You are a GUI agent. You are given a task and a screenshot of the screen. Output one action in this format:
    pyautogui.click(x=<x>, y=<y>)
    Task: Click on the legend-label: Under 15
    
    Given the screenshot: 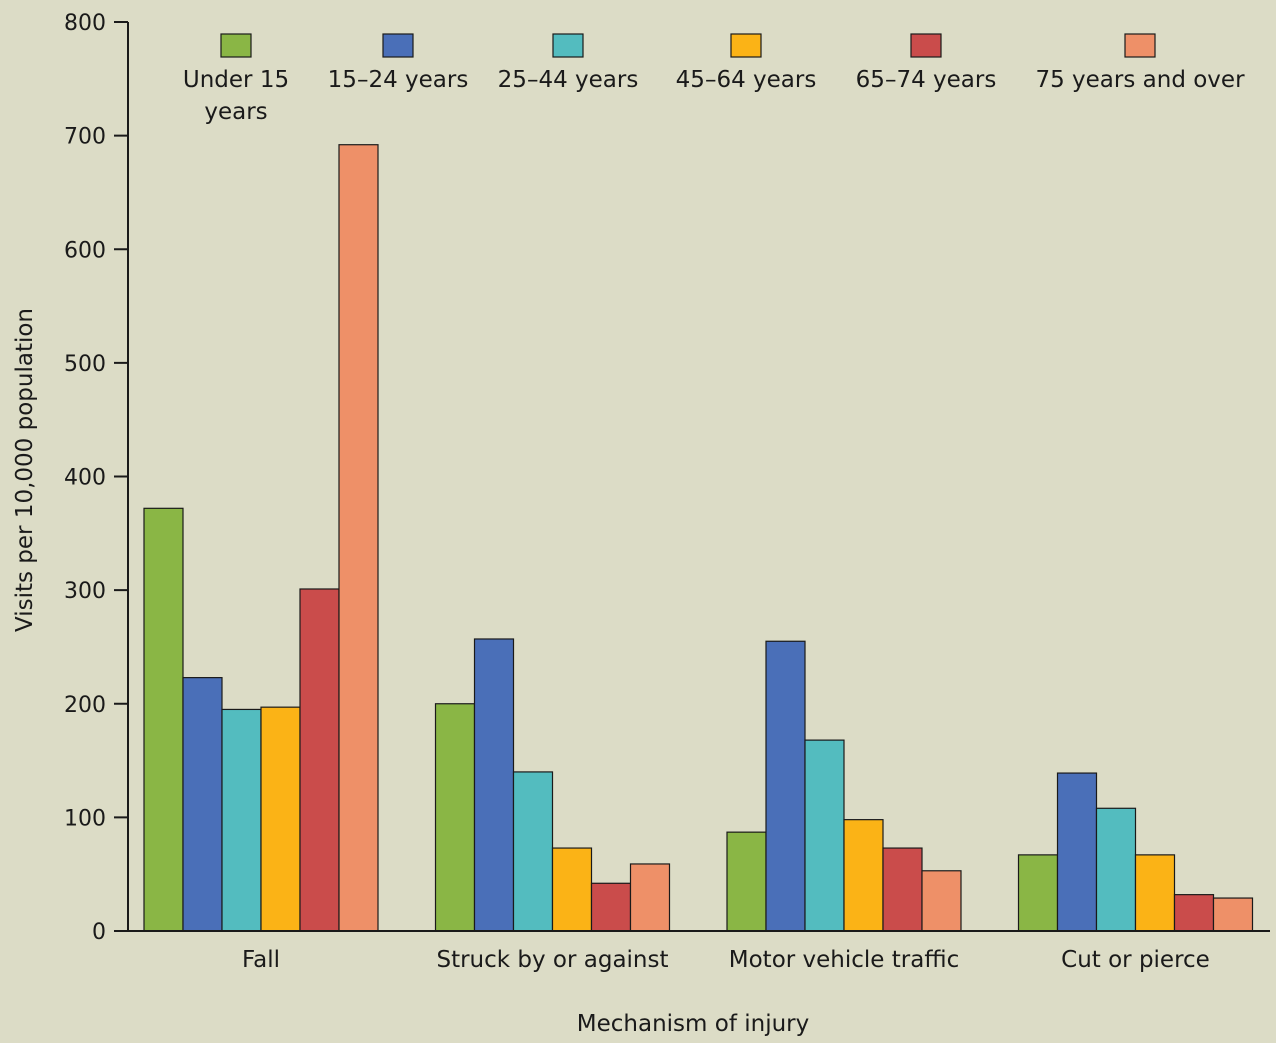 What is the action you would take?
    pyautogui.click(x=236, y=80)
    